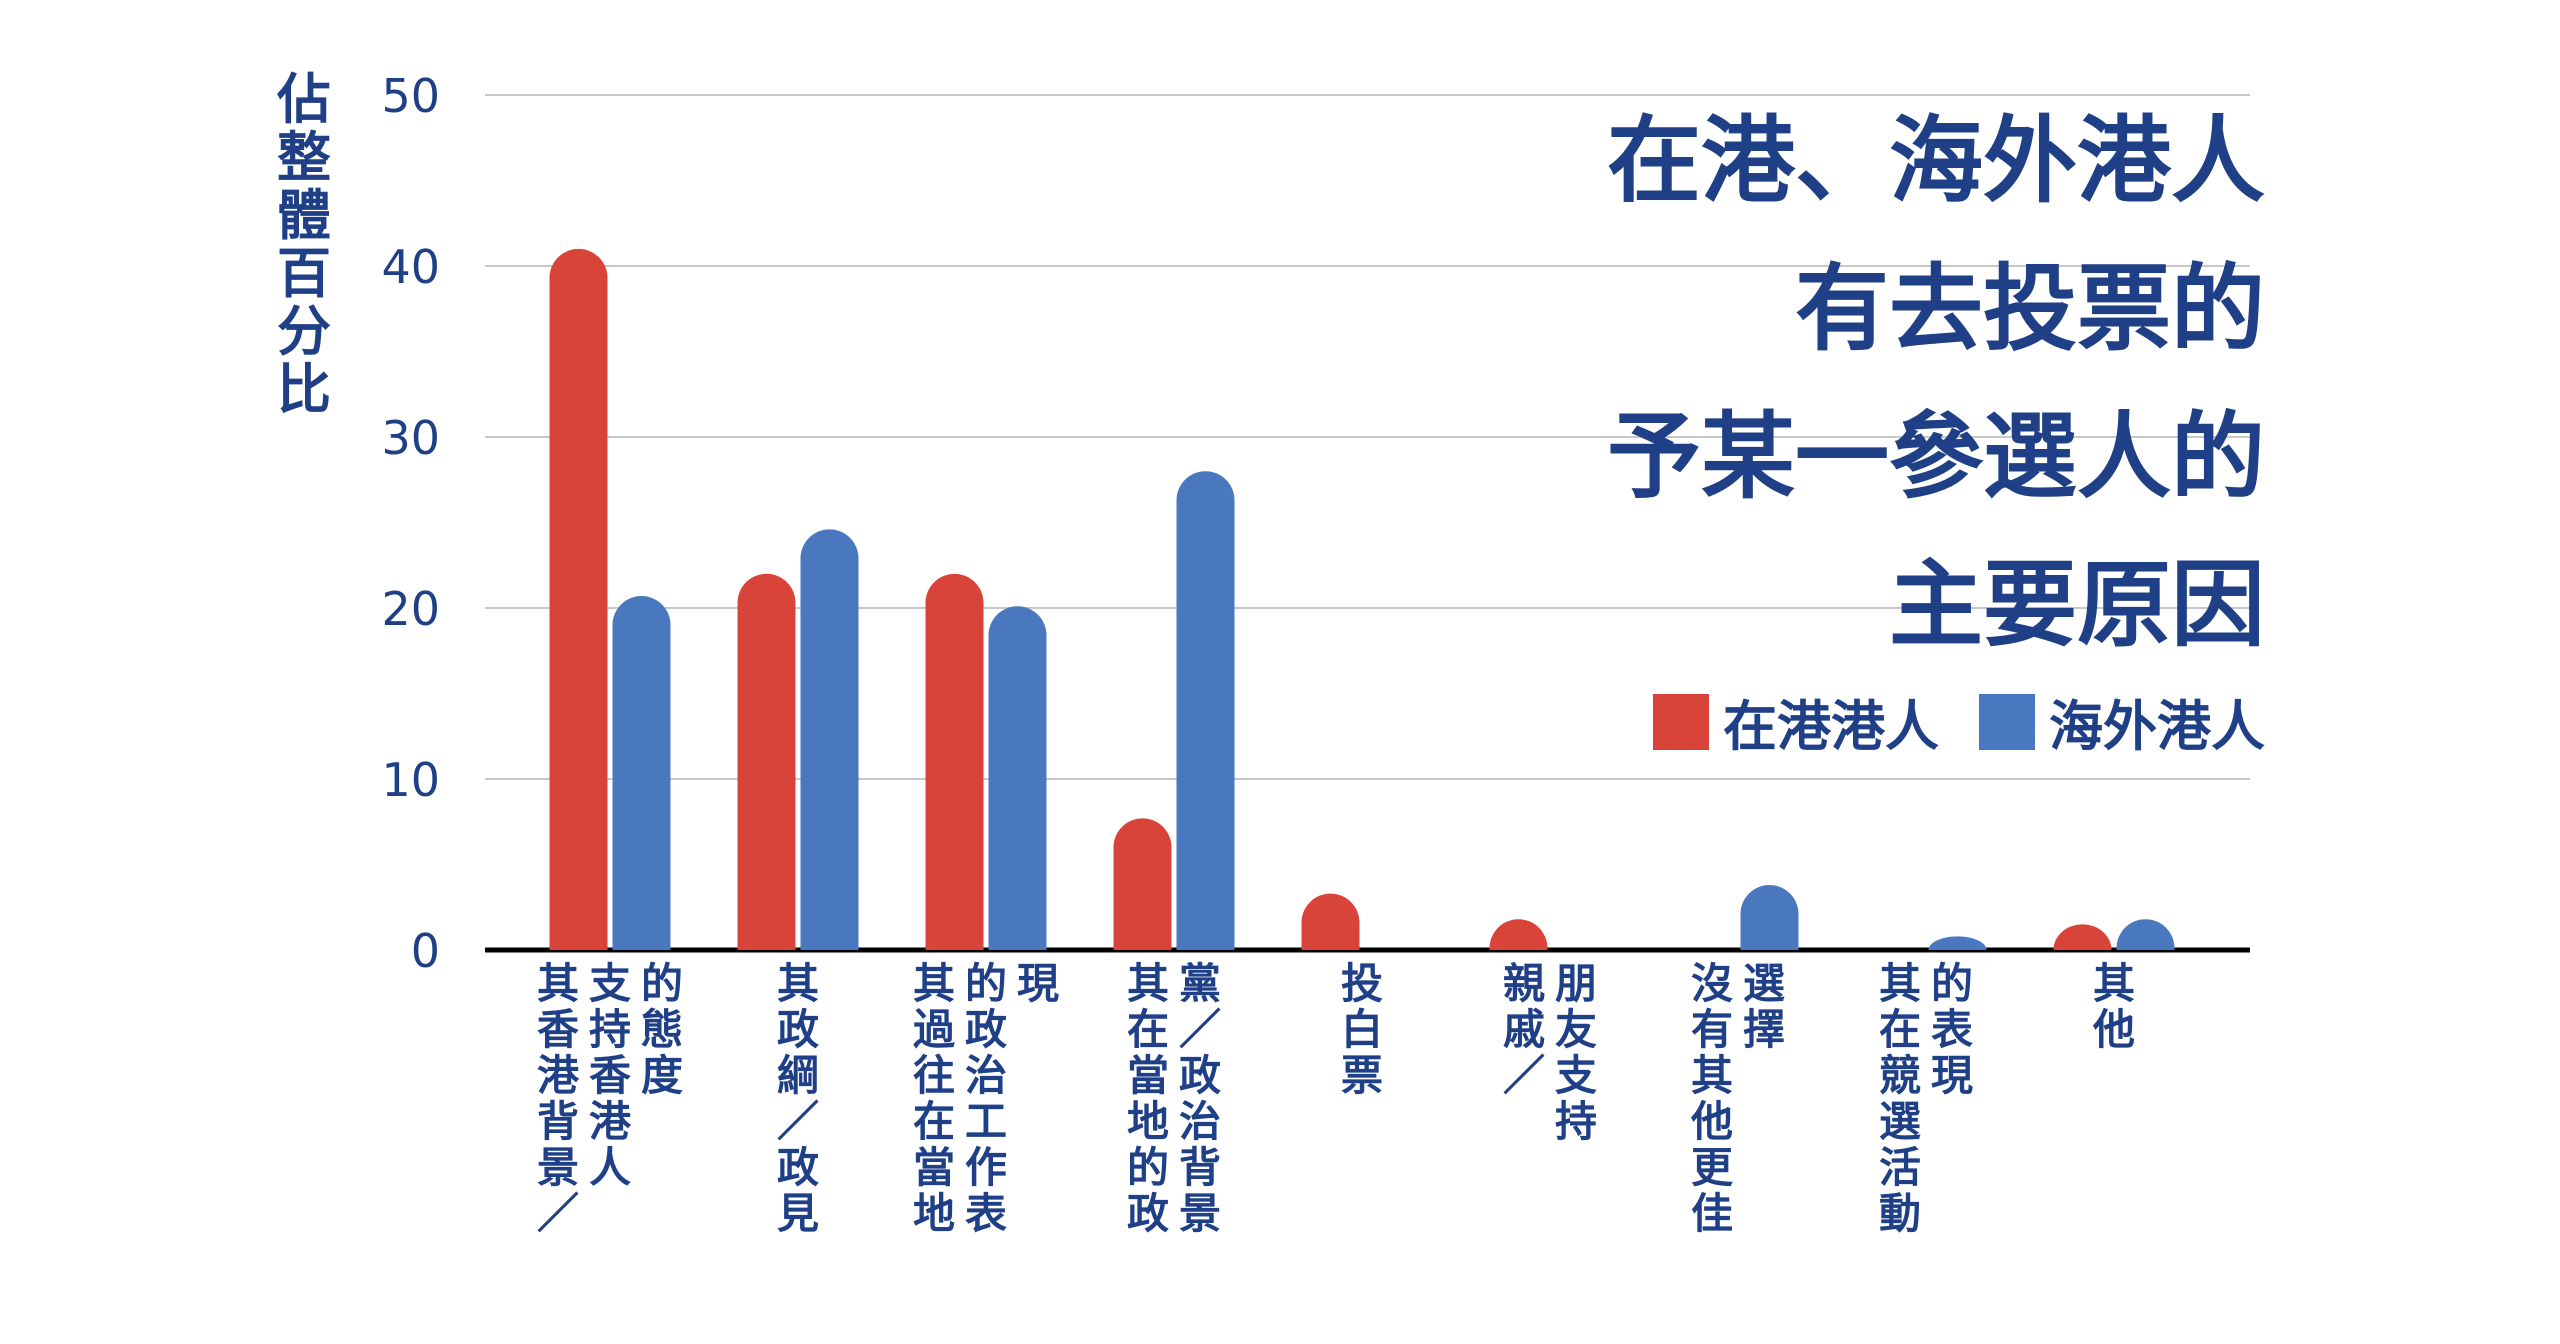  Describe the element at coordinates (1900, 1098) in the screenshot. I see `x-tick-label-line: 其在競選活動` at that location.